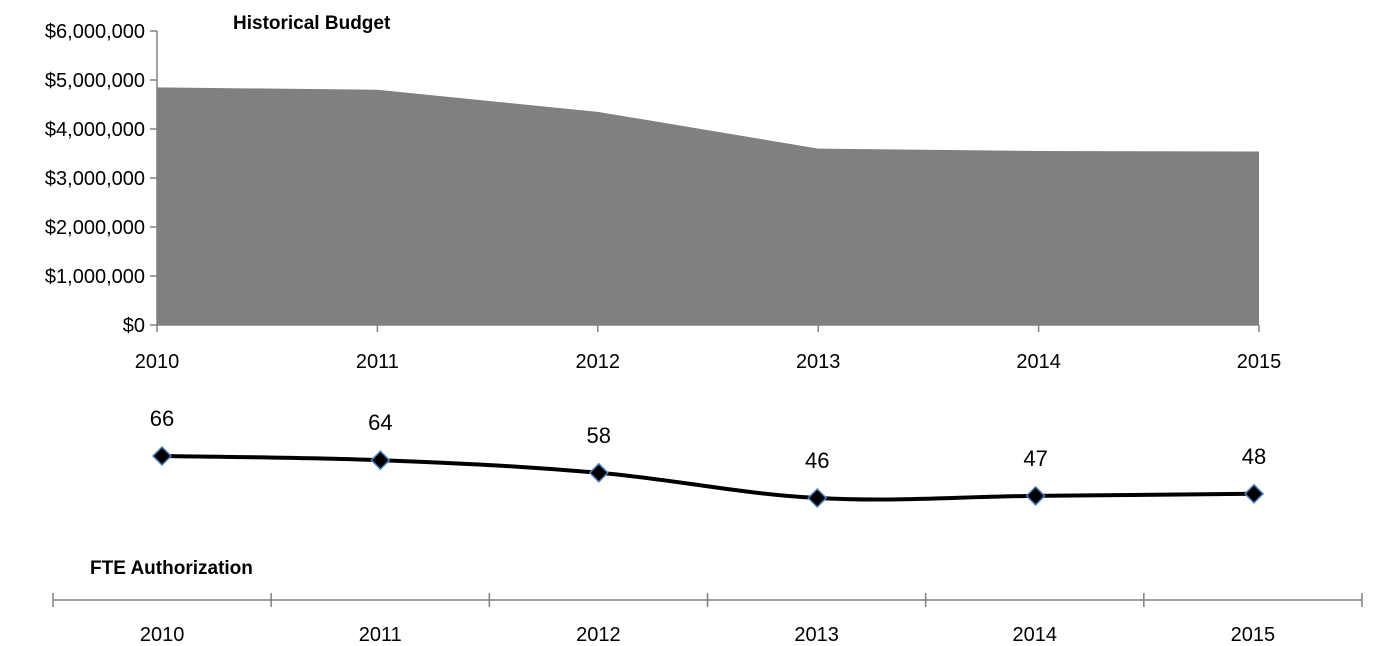 The height and width of the screenshot is (646, 1375). I want to click on budget-y-tick-label: $0, so click(134, 326).